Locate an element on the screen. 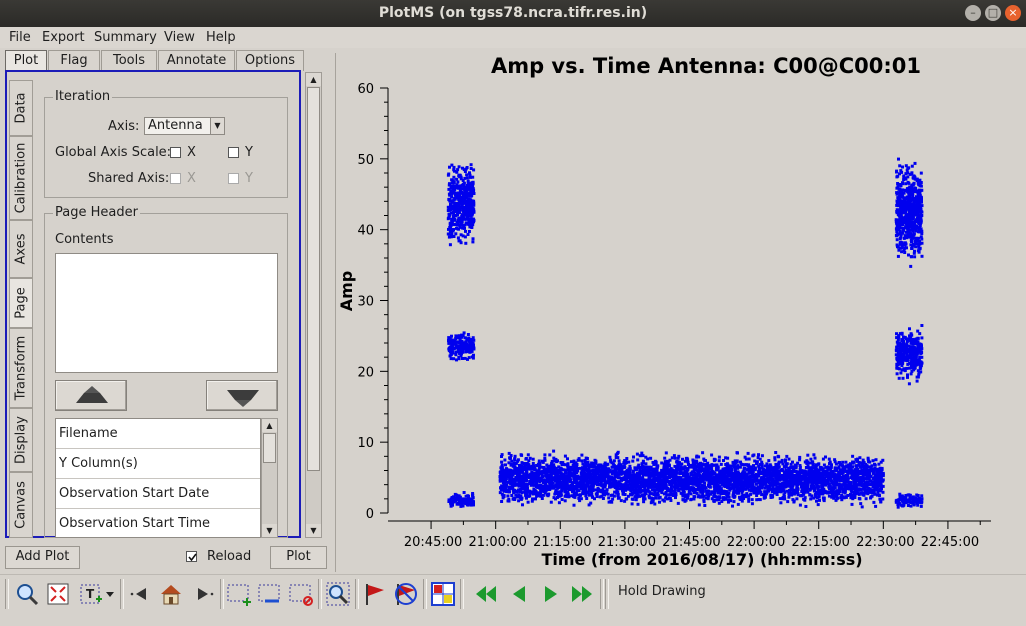 The height and width of the screenshot is (626, 1026). list-scrollbar: ▲ ▼ is located at coordinates (269, 478).